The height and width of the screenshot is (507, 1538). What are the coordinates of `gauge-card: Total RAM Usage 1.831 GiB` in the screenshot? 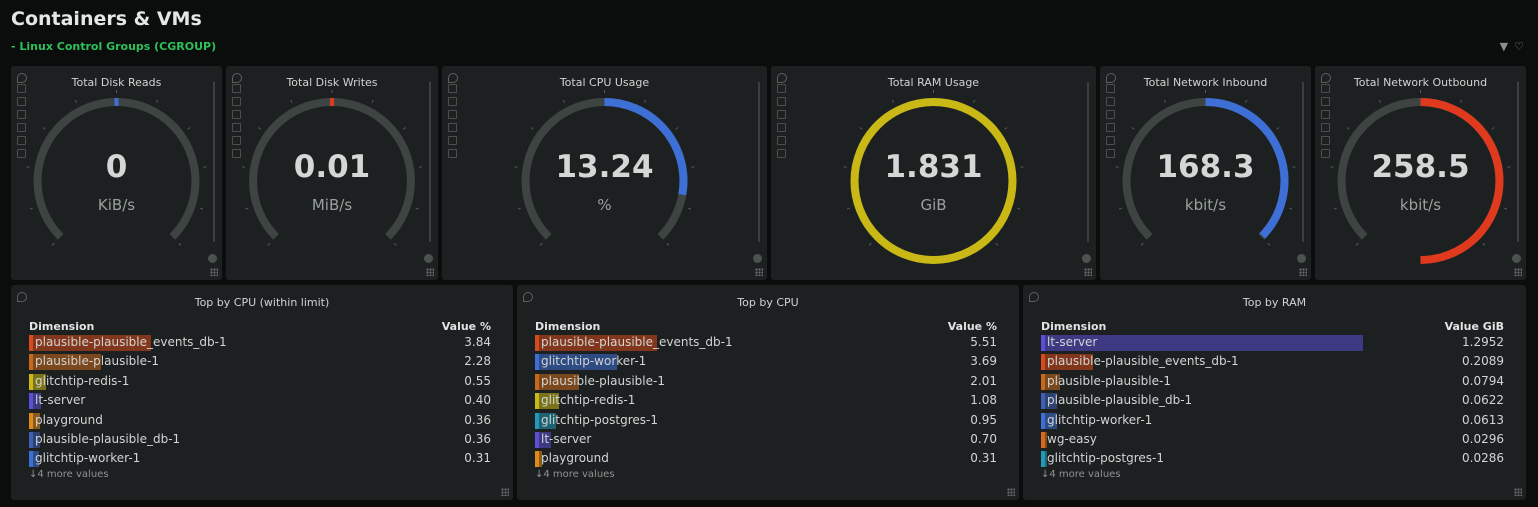 It's located at (933, 173).